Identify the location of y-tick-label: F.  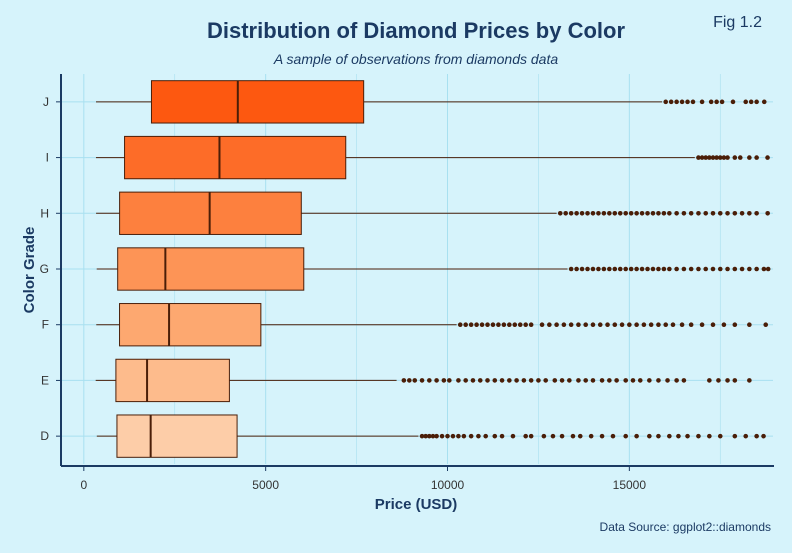
(45, 325).